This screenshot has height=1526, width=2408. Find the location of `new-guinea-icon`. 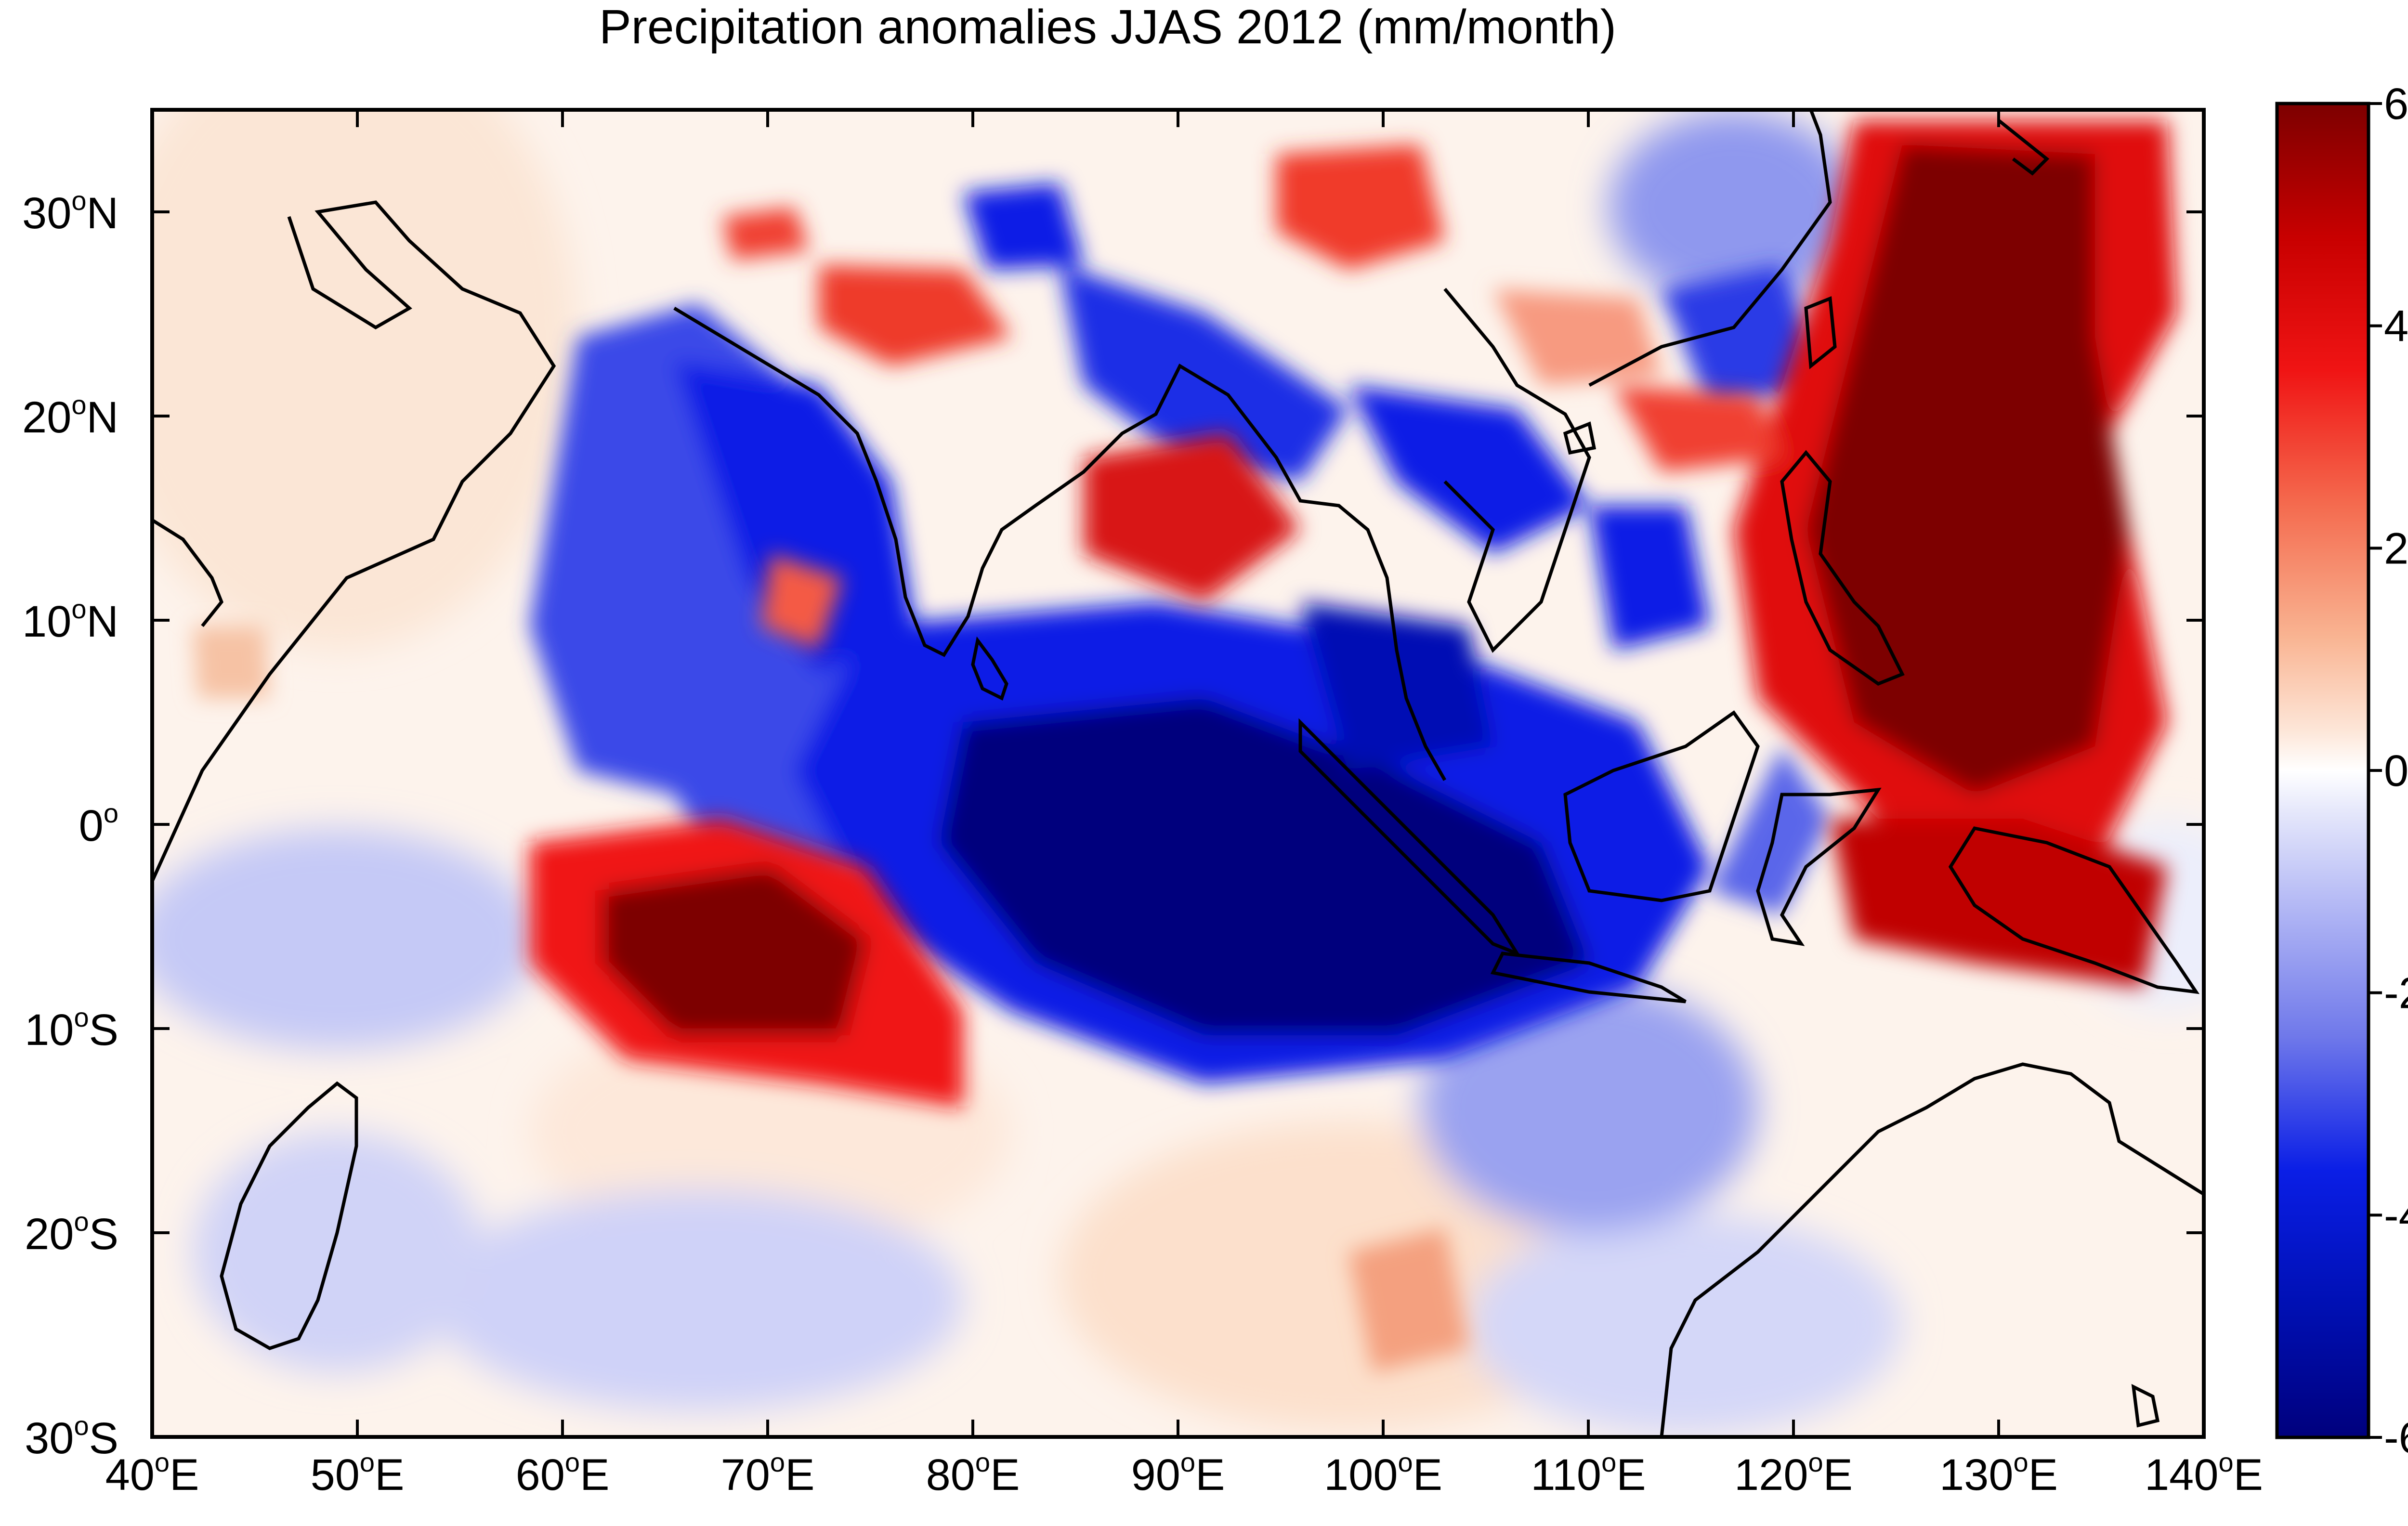

new-guinea-icon is located at coordinates (2074, 910).